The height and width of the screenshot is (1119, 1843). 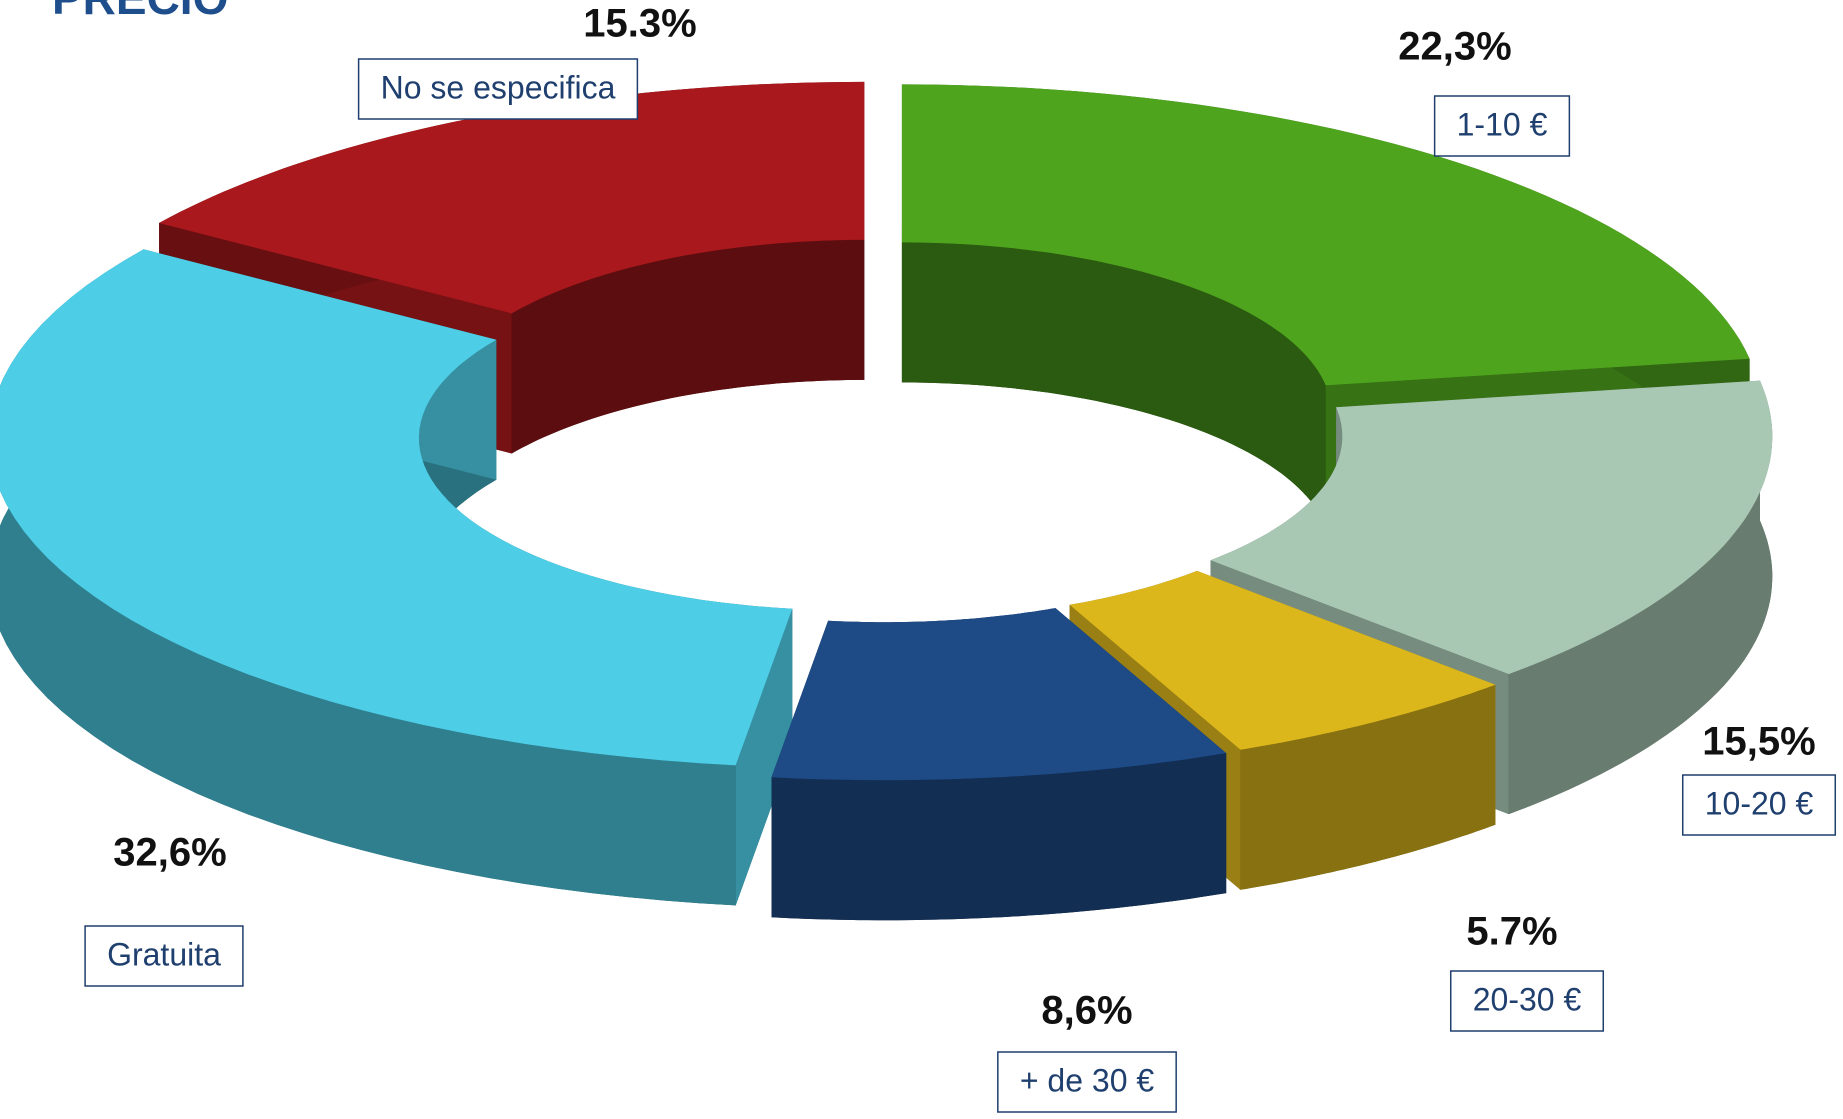 I want to click on data-label: 15,5%, so click(x=1758, y=742).